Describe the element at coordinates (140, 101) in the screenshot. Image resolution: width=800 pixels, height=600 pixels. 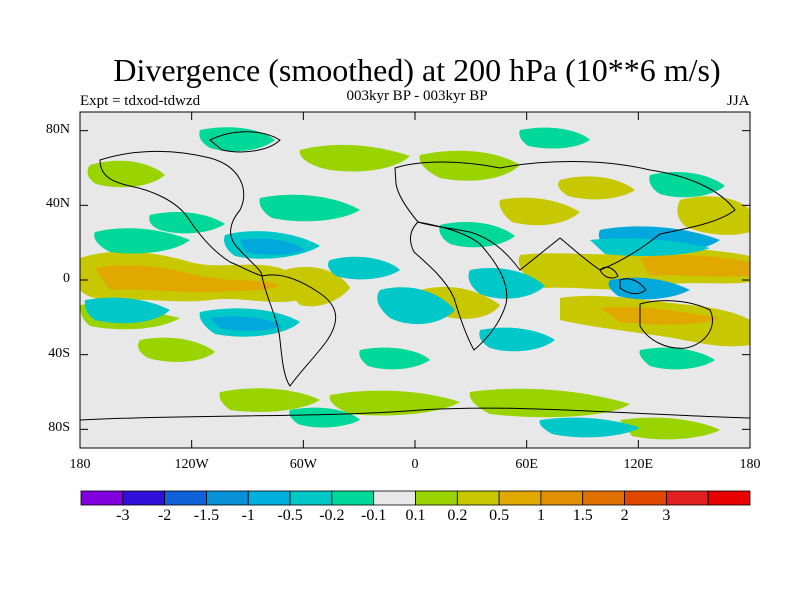
I see `experiment-label: Expt = tdxod-tdwzd` at that location.